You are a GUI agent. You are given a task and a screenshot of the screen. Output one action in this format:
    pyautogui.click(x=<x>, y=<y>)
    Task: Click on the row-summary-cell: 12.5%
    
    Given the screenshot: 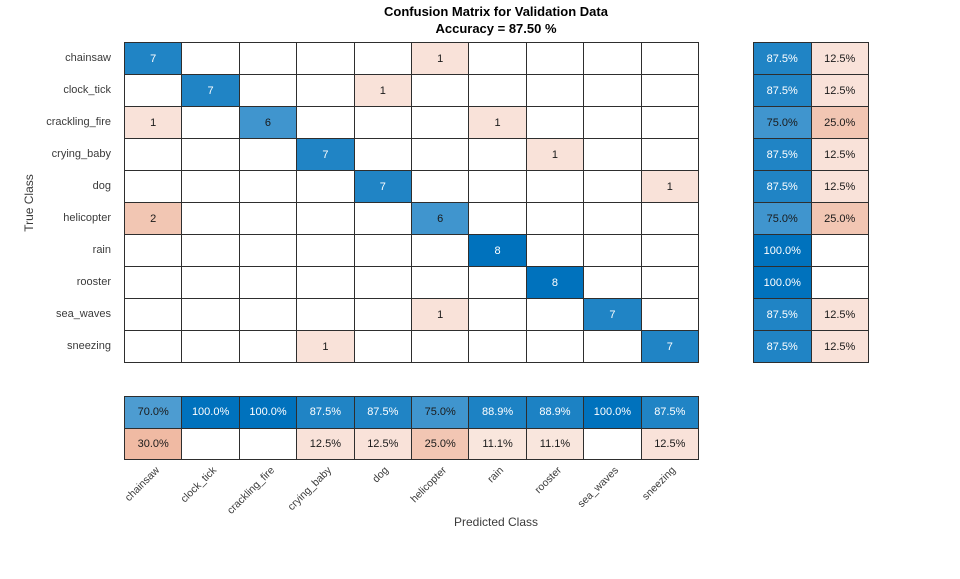 What is the action you would take?
    pyautogui.click(x=840, y=91)
    